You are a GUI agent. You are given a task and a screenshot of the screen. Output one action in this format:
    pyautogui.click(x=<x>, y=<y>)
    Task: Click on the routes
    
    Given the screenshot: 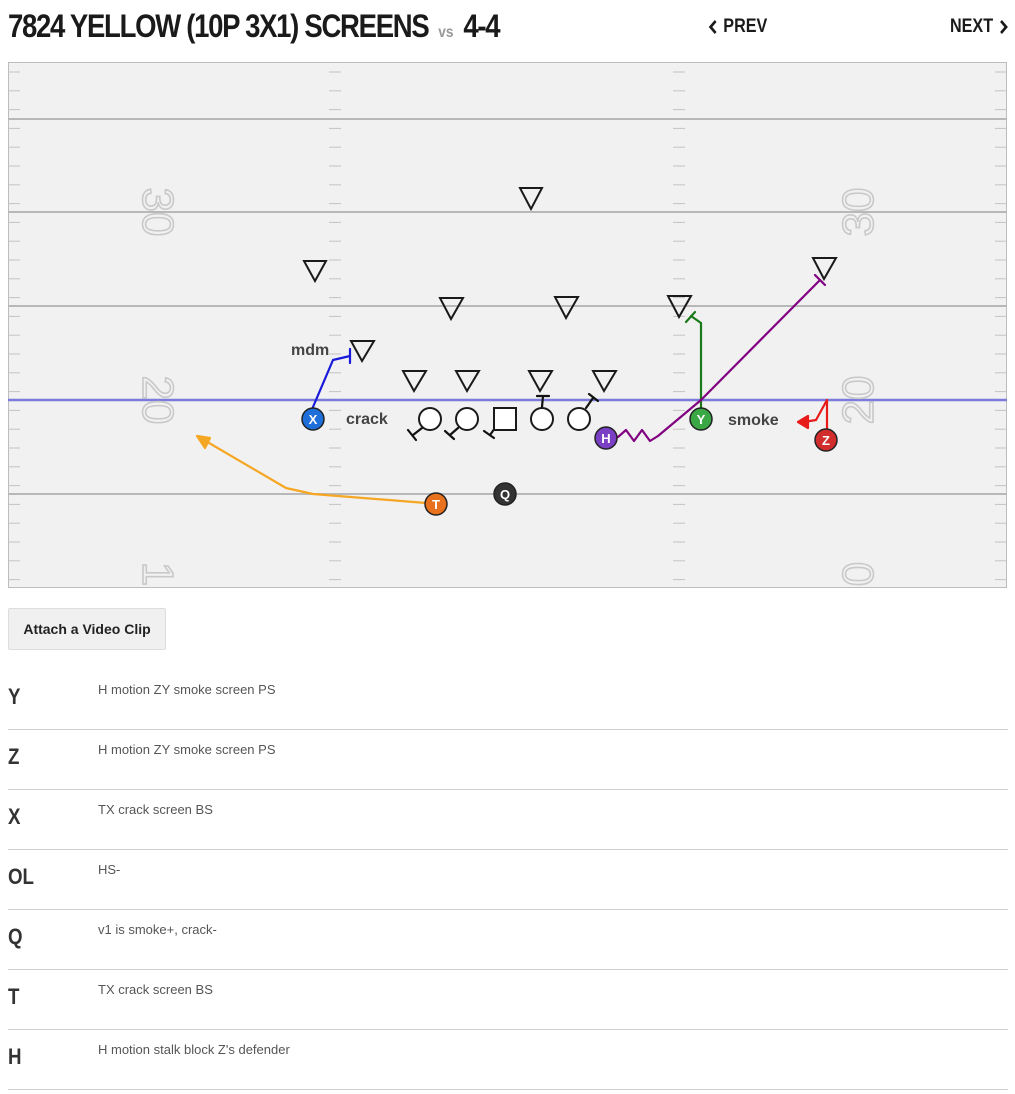 What is the action you would take?
    pyautogui.click(x=512, y=389)
    